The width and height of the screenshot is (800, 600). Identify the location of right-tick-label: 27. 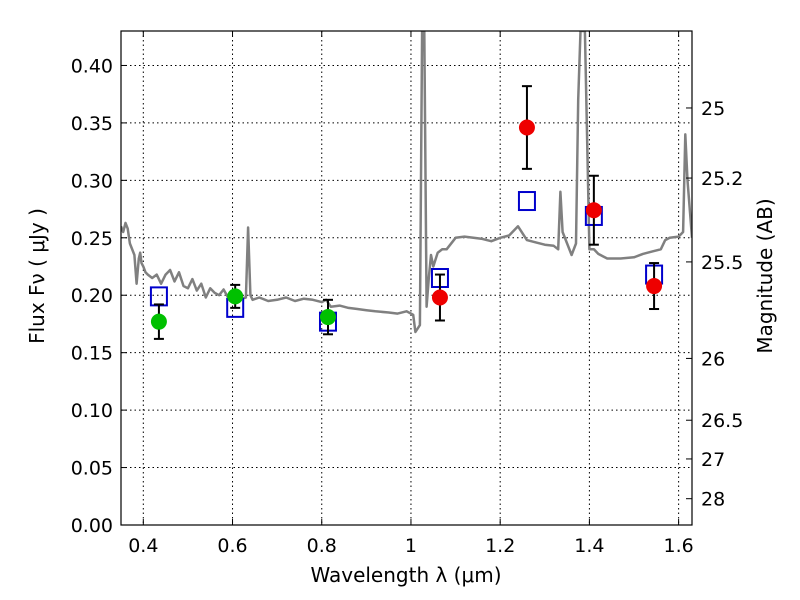
(713, 460).